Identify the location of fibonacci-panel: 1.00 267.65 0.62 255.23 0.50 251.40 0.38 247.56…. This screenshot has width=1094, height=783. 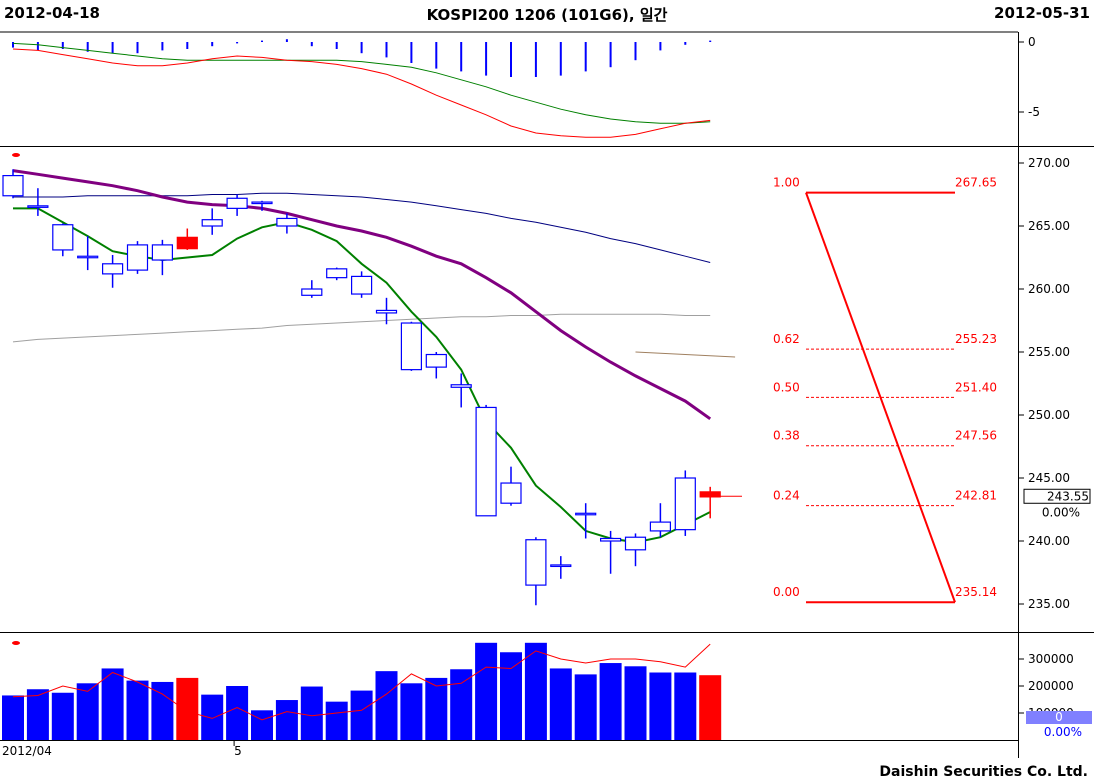
(885, 390).